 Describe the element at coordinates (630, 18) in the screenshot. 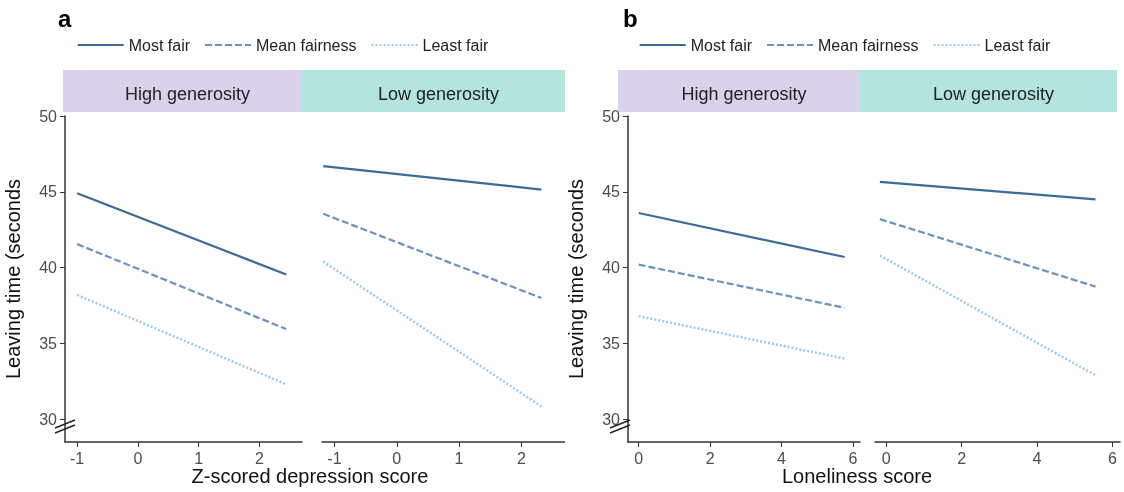

I see `text: b` at that location.